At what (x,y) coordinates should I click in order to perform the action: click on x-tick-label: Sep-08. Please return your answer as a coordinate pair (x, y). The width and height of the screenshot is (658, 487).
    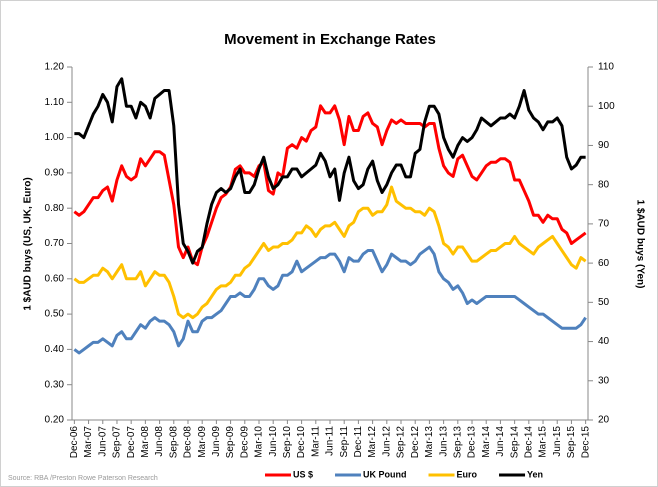
    Looking at the image, I should click on (173, 442).